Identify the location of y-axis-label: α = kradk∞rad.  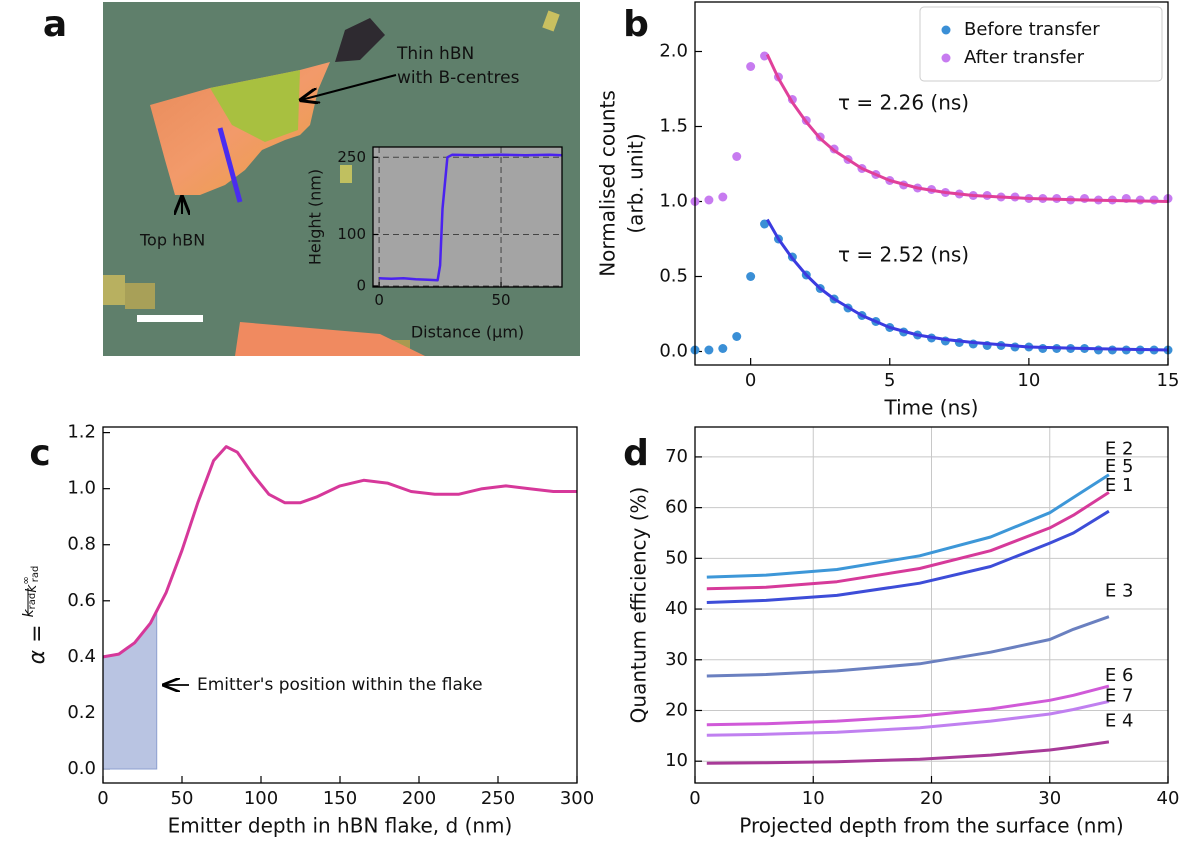
(35, 615).